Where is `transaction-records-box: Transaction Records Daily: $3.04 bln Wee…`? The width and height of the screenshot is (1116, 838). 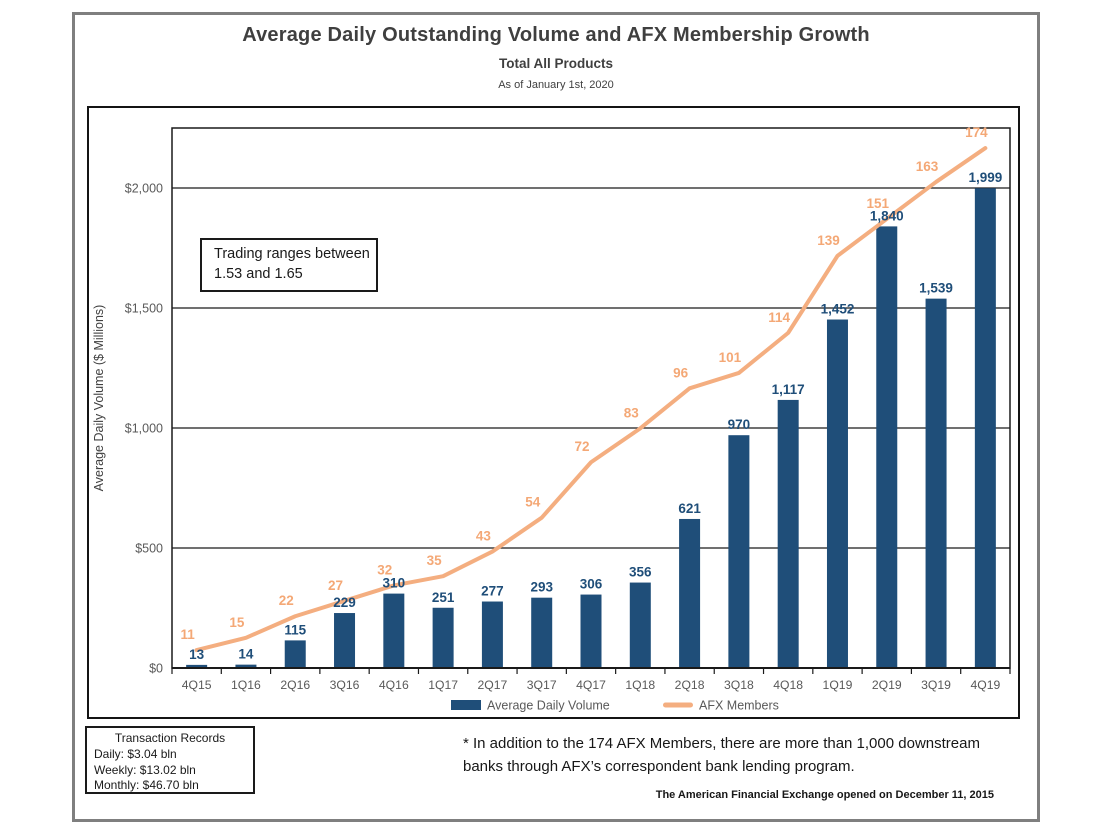 transaction-records-box: Transaction Records Daily: $3.04 bln Wee… is located at coordinates (170, 760).